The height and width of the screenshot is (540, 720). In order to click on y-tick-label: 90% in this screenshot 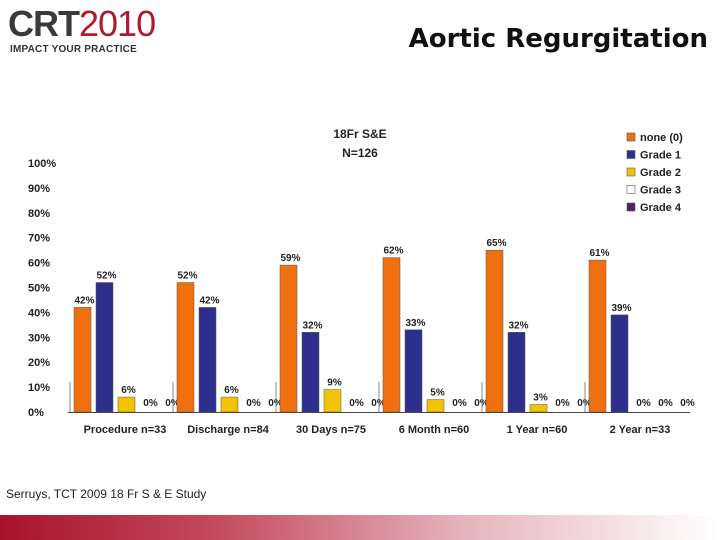, I will do `click(39, 189)`.